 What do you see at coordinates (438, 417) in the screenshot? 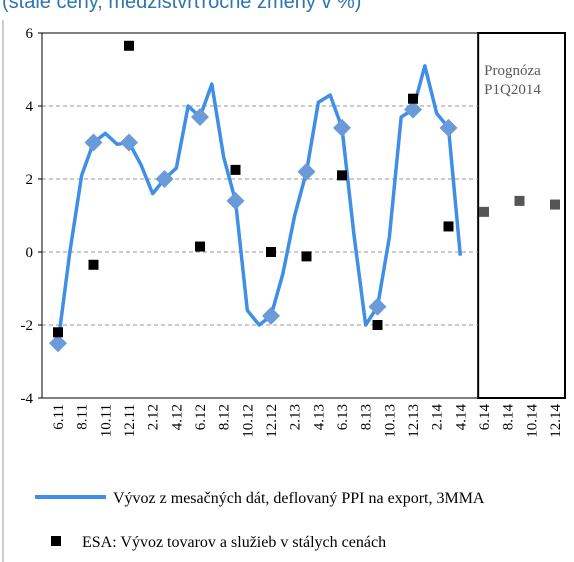
I see `x-tick-label: 2.14` at bounding box center [438, 417].